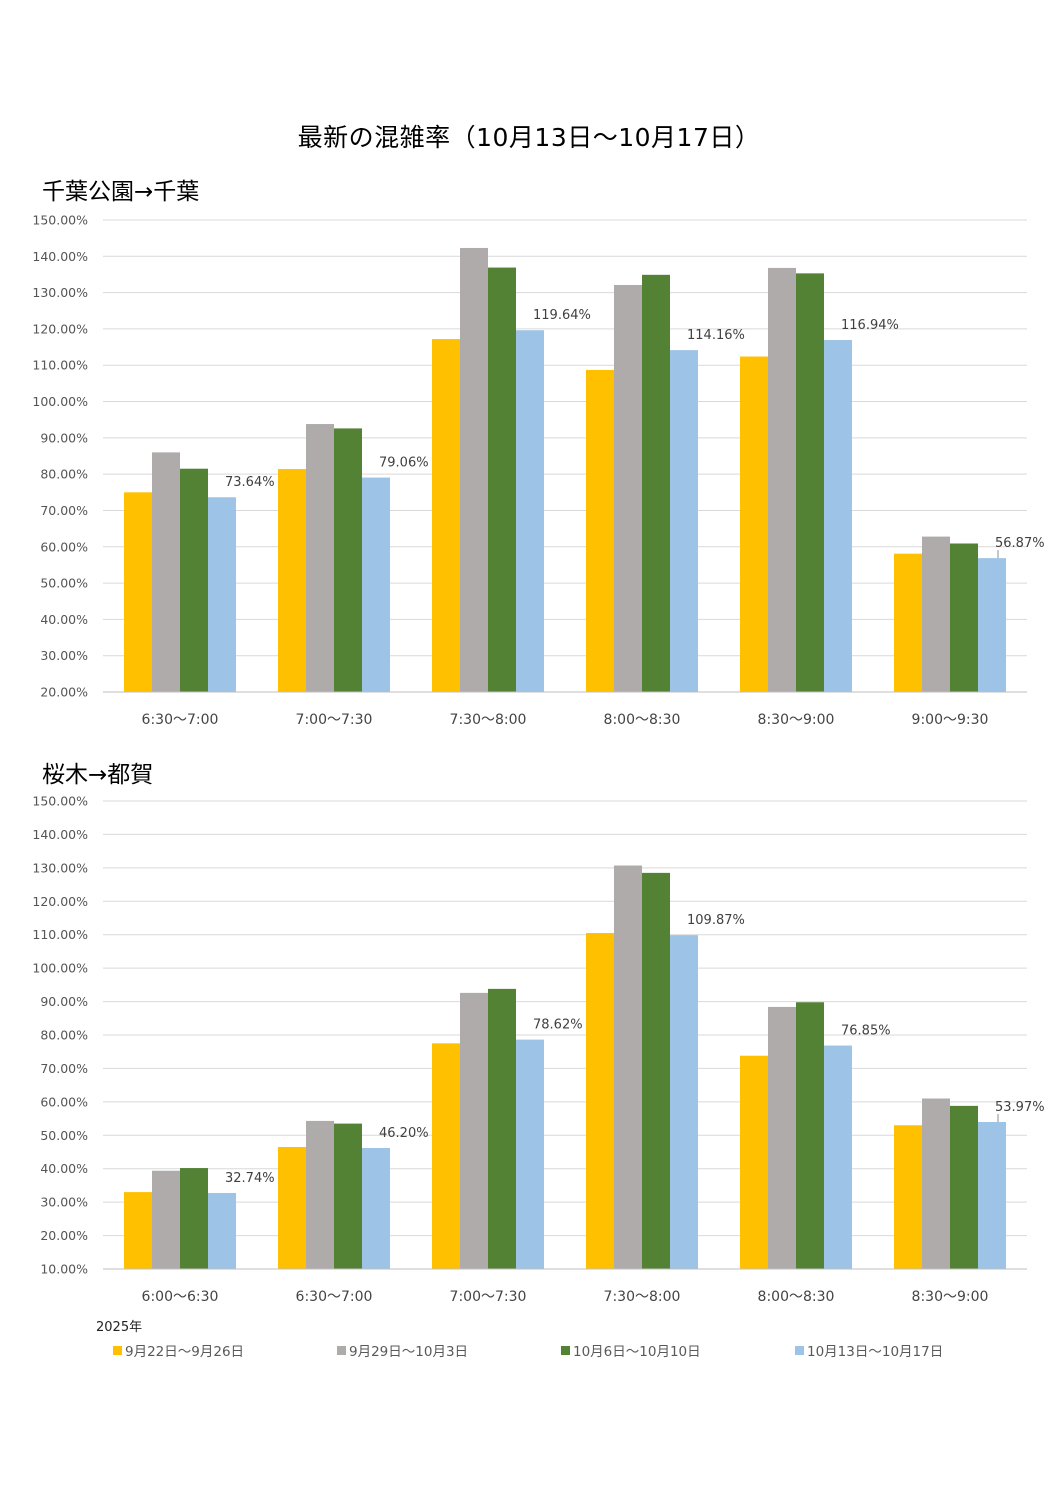 The width and height of the screenshot is (1058, 1496). Describe the element at coordinates (950, 720) in the screenshot. I see `x-category-label: 9:00～9:30` at that location.